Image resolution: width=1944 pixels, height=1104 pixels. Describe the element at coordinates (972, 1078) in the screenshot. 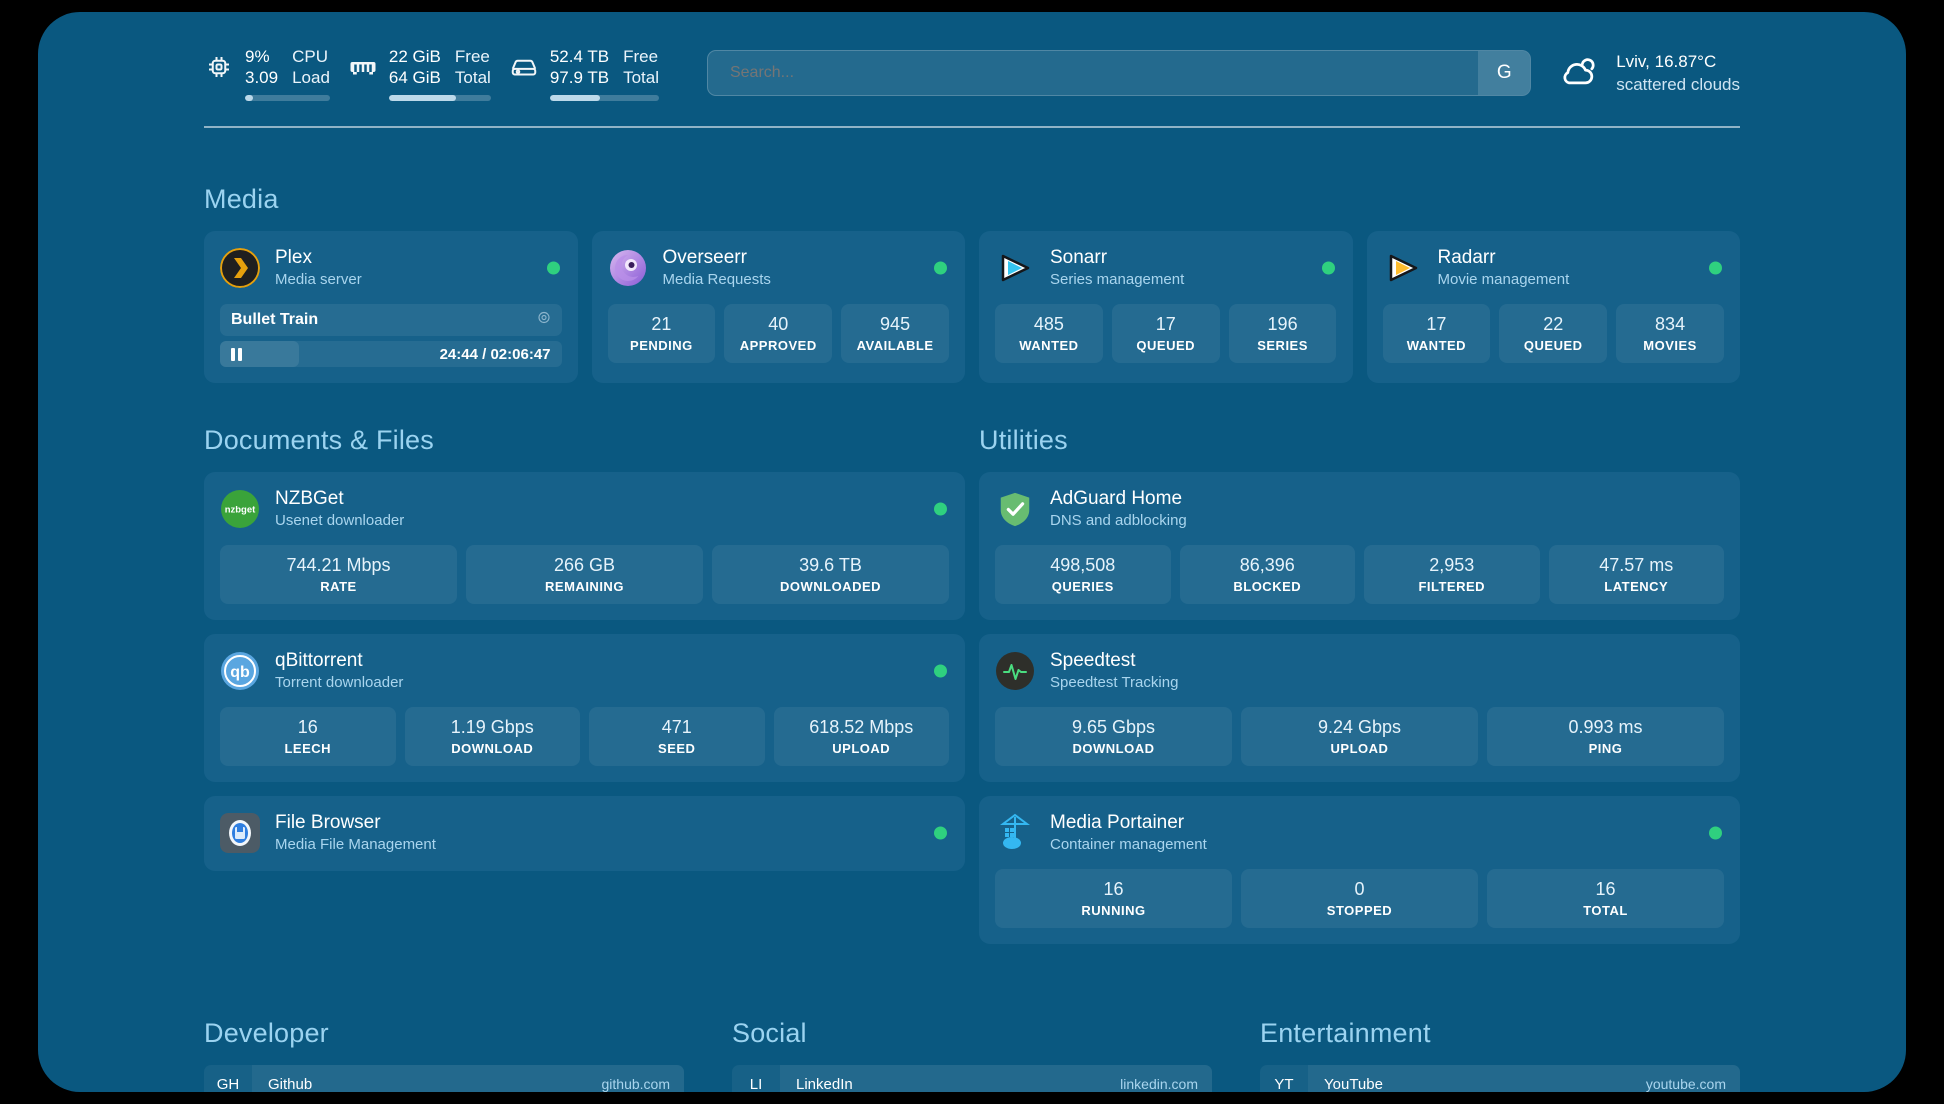

I see `bookmark-item-linkedin: LI LinkedIn linkedin.com` at that location.